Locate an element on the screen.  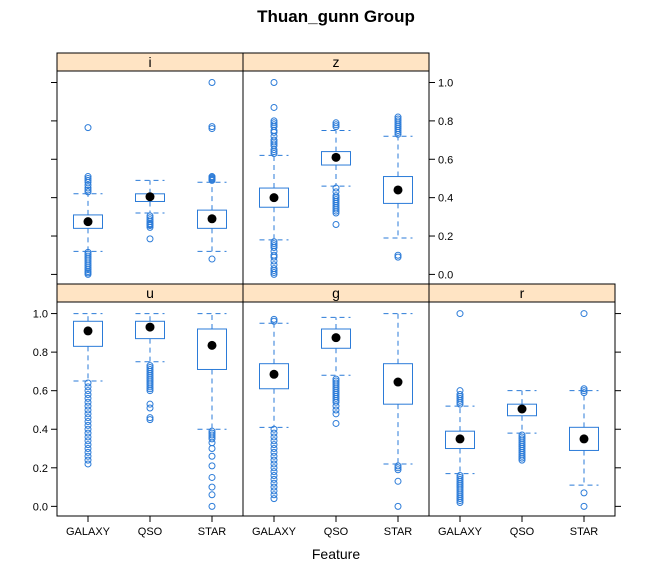
panel-g: g GALAXY QSO STAR is located at coordinates (336, 410).